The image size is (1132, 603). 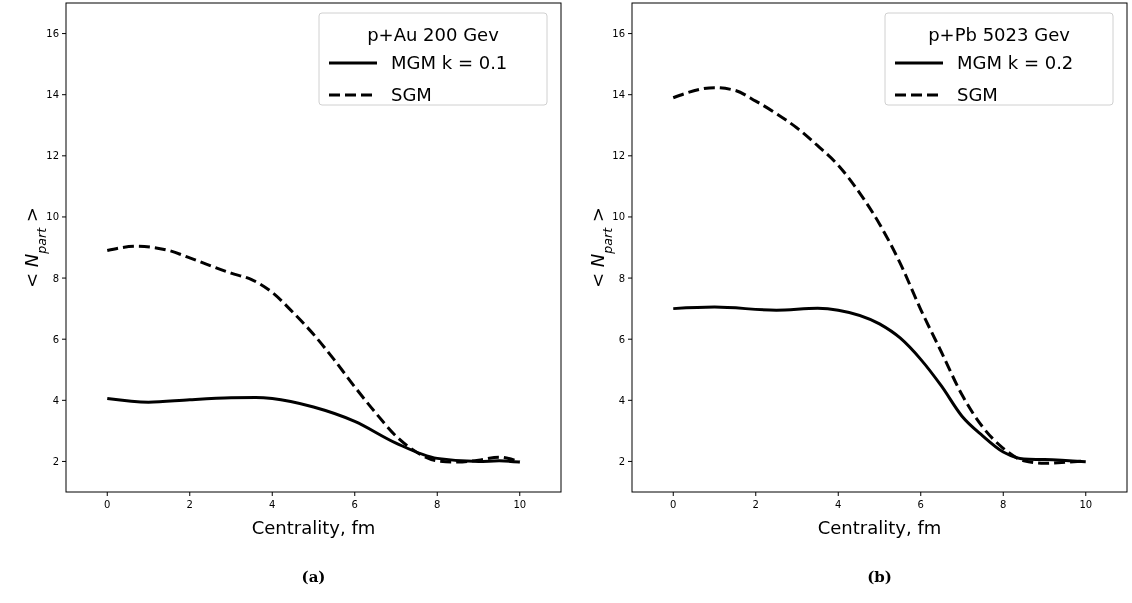 What do you see at coordinates (879, 577) in the screenshot?
I see `text: (b)` at bounding box center [879, 577].